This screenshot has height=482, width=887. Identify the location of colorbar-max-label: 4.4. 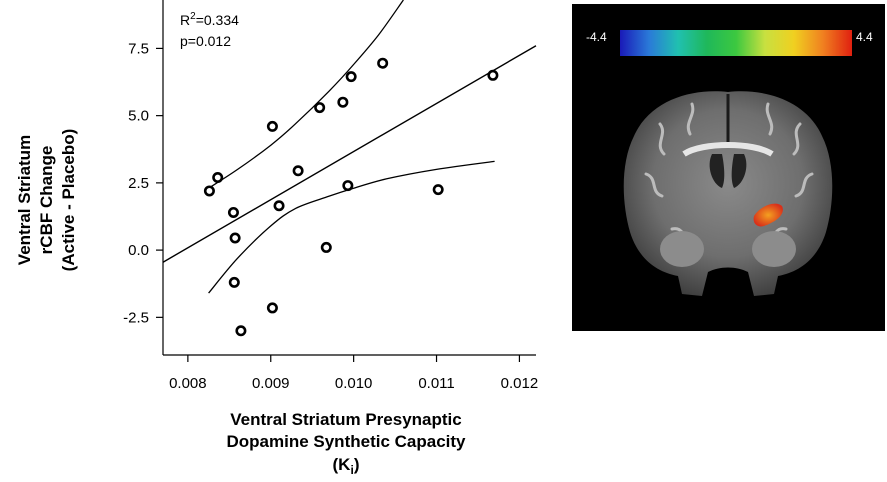
(864, 37).